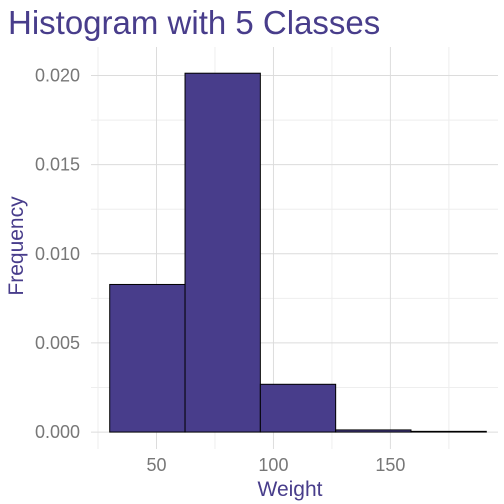 This screenshot has height=504, width=504. Describe the element at coordinates (290, 489) in the screenshot. I see `x-axis-title: Weight` at that location.